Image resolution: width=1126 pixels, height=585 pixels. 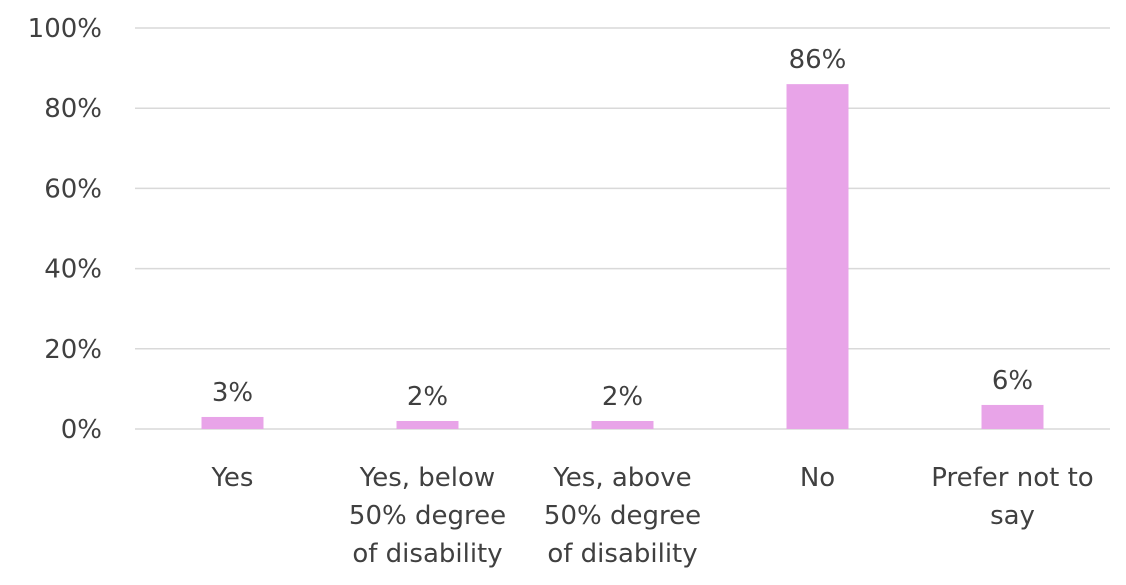 What do you see at coordinates (427, 478) in the screenshot?
I see `category-label-line: Yes, below` at bounding box center [427, 478].